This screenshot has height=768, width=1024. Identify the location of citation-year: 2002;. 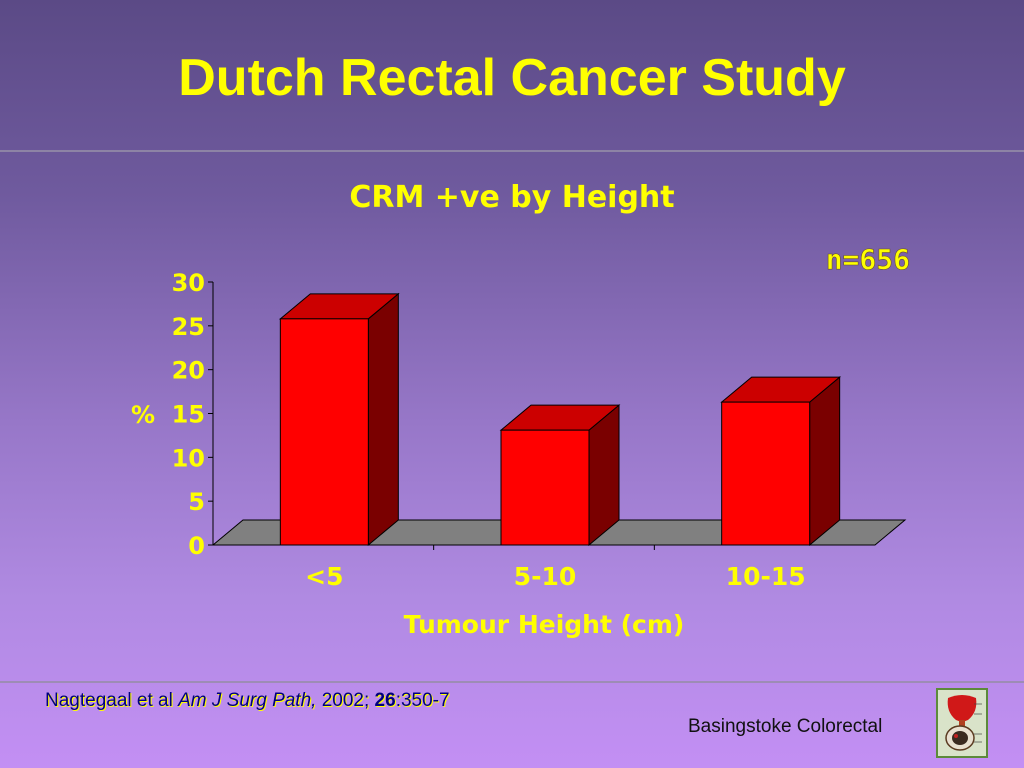
(345, 700).